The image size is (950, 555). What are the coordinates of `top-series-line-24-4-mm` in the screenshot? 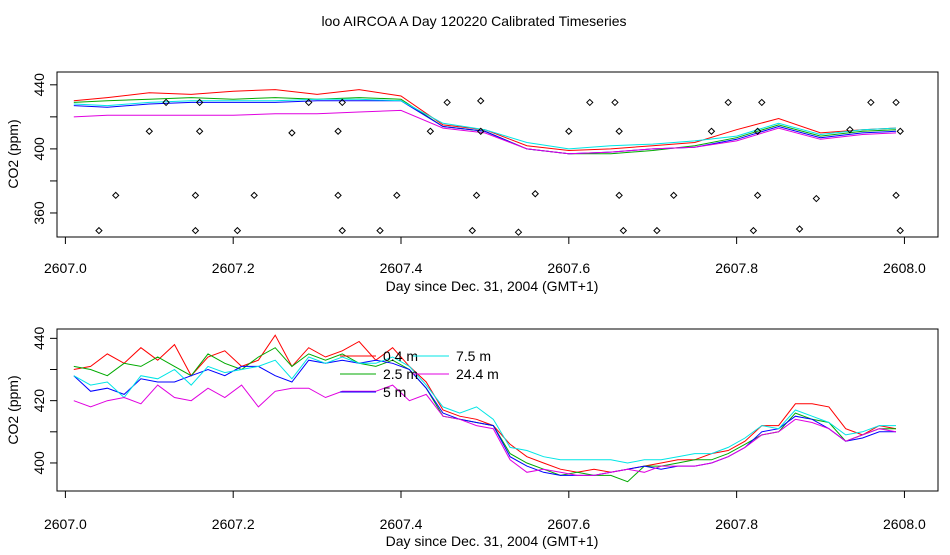 It's located at (485, 132).